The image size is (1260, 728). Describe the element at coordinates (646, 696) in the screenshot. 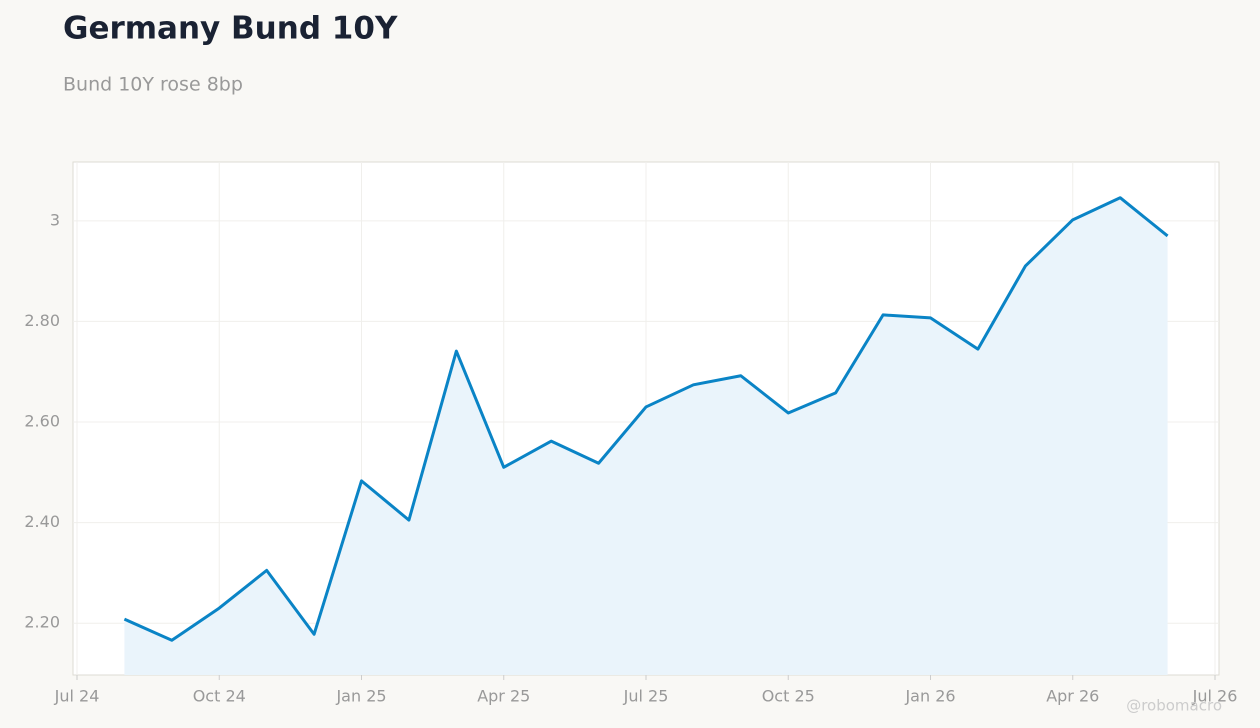

I see `x-tick-label: Jul 25` at that location.